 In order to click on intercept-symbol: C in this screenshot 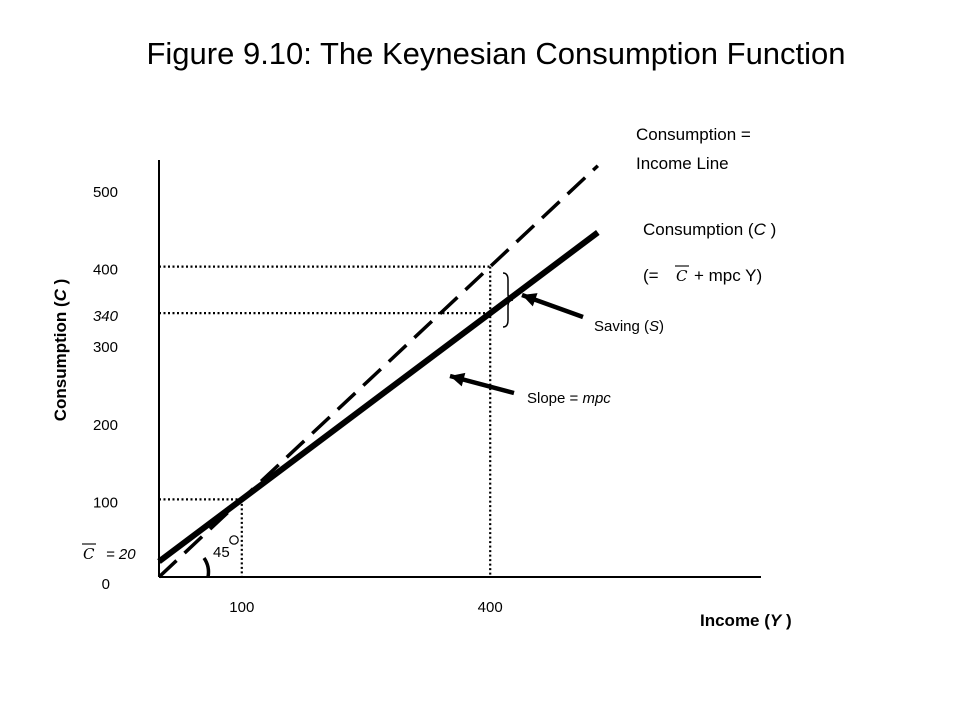, I will do `click(89, 553)`.